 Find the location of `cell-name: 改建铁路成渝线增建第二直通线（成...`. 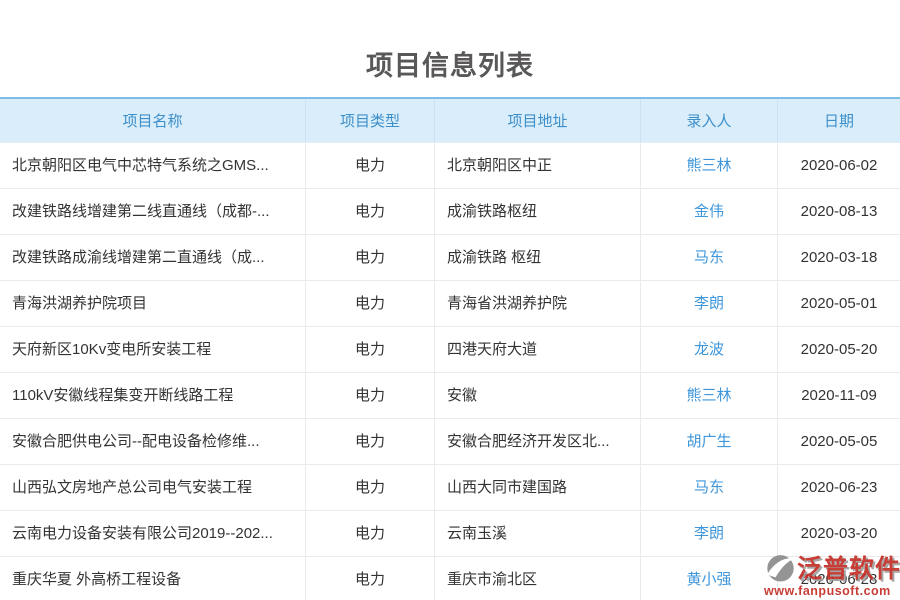

cell-name: 改建铁路成渝线增建第二直通线（成... is located at coordinates (153, 257).